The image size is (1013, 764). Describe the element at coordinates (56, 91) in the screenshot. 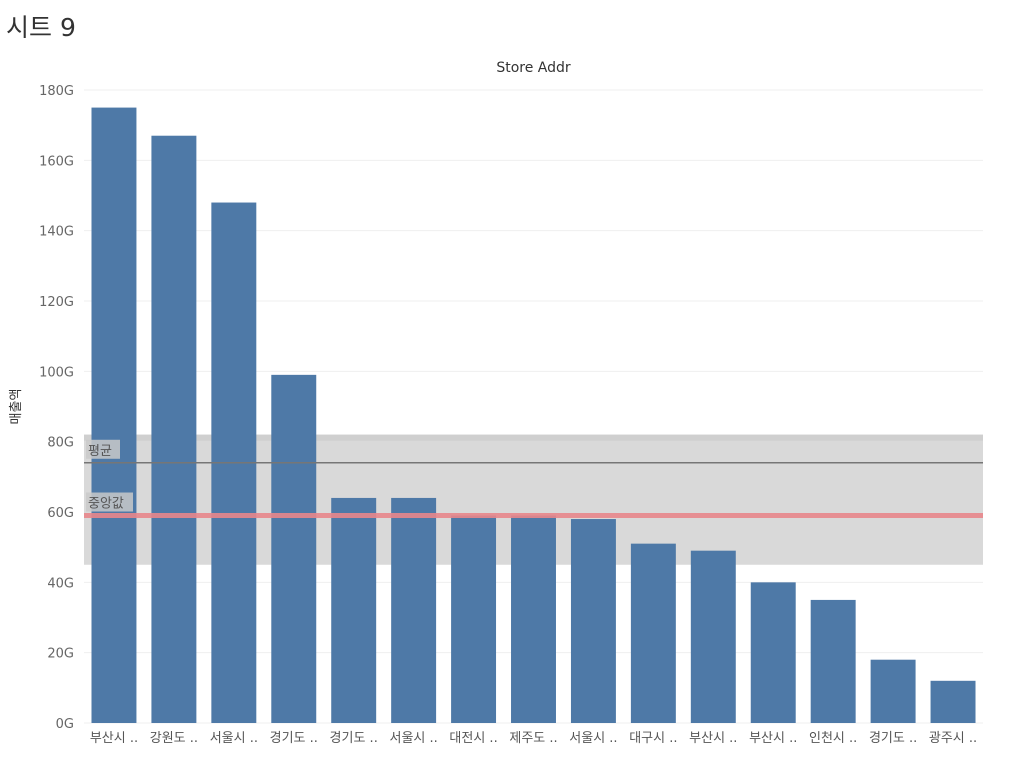

I see `y-tick-label: 180G` at that location.